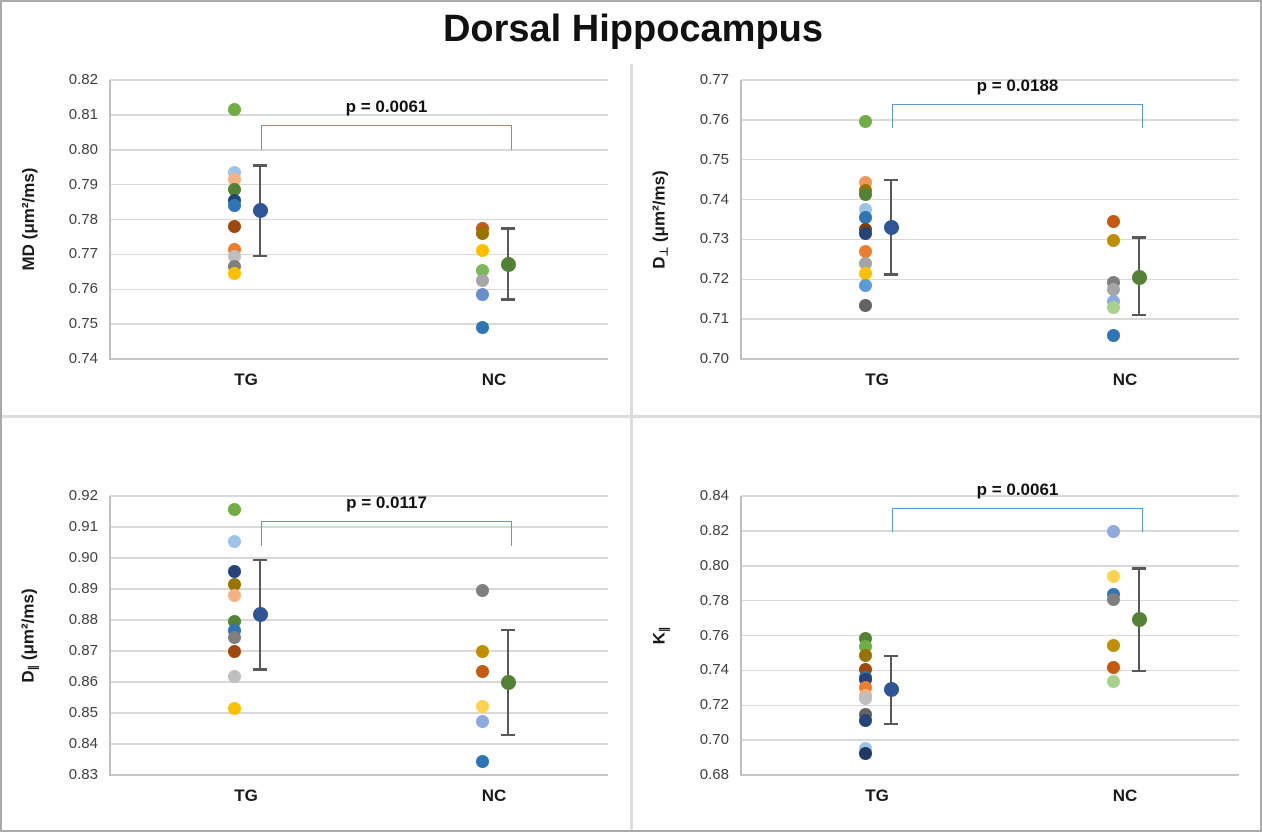  I want to click on figure-title: Dorsal Hippocampus, so click(633, 29).